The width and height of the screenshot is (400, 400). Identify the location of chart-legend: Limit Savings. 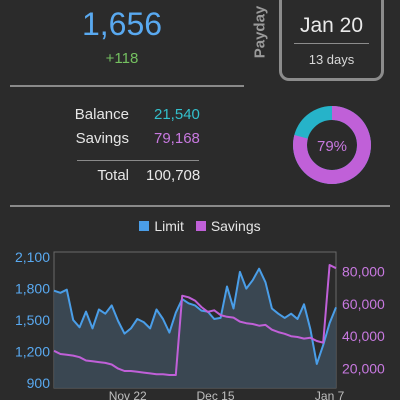
(200, 226).